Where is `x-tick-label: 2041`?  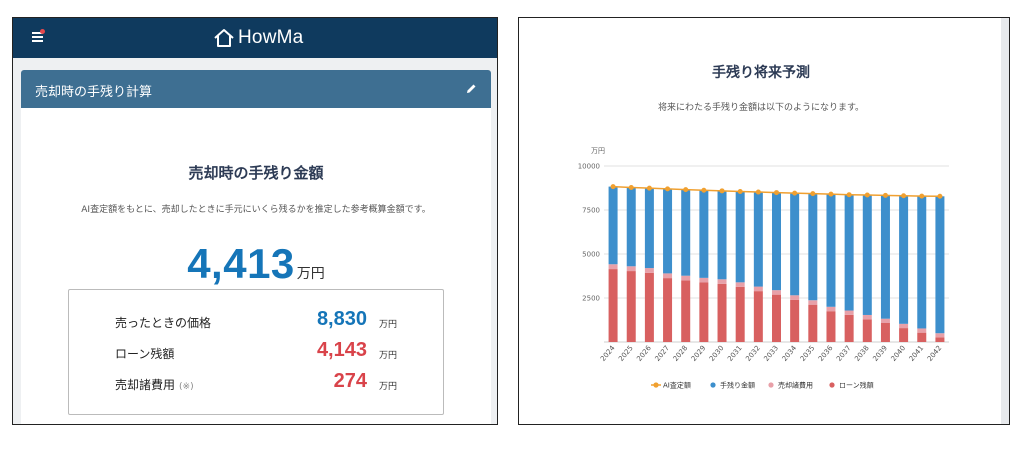 x-tick-label: 2041 is located at coordinates (917, 353).